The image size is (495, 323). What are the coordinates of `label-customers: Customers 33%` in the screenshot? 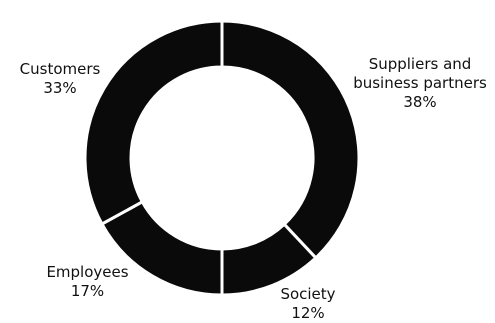 It's located at (60, 79).